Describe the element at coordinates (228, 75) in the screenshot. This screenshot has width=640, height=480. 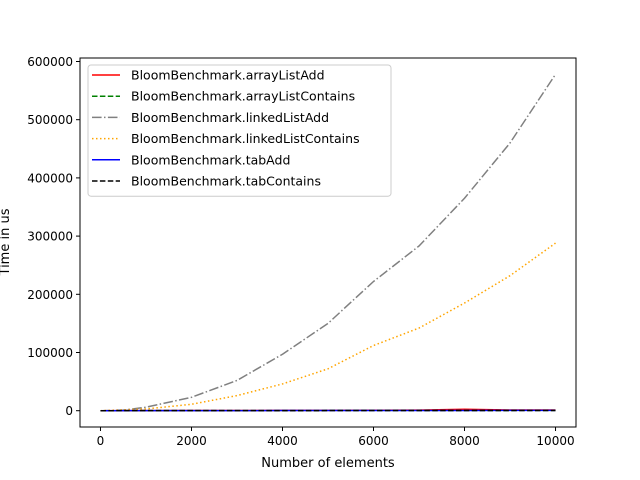
I see `legend-label-1: BloomBenchmark.arrayListAdd` at that location.